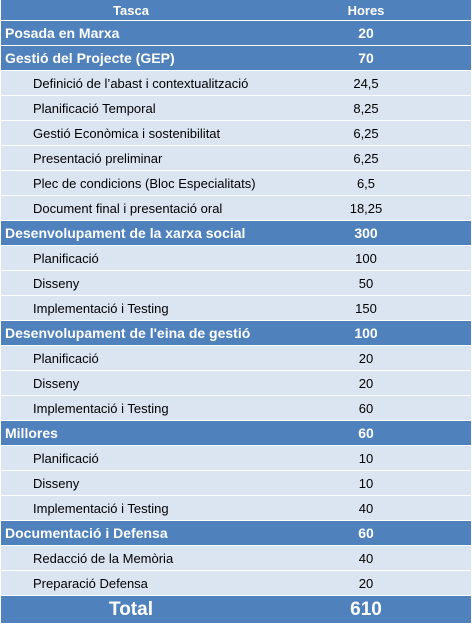 This screenshot has width=472, height=624. Describe the element at coordinates (366, 233) in the screenshot. I see `task-group-hours: 300` at that location.